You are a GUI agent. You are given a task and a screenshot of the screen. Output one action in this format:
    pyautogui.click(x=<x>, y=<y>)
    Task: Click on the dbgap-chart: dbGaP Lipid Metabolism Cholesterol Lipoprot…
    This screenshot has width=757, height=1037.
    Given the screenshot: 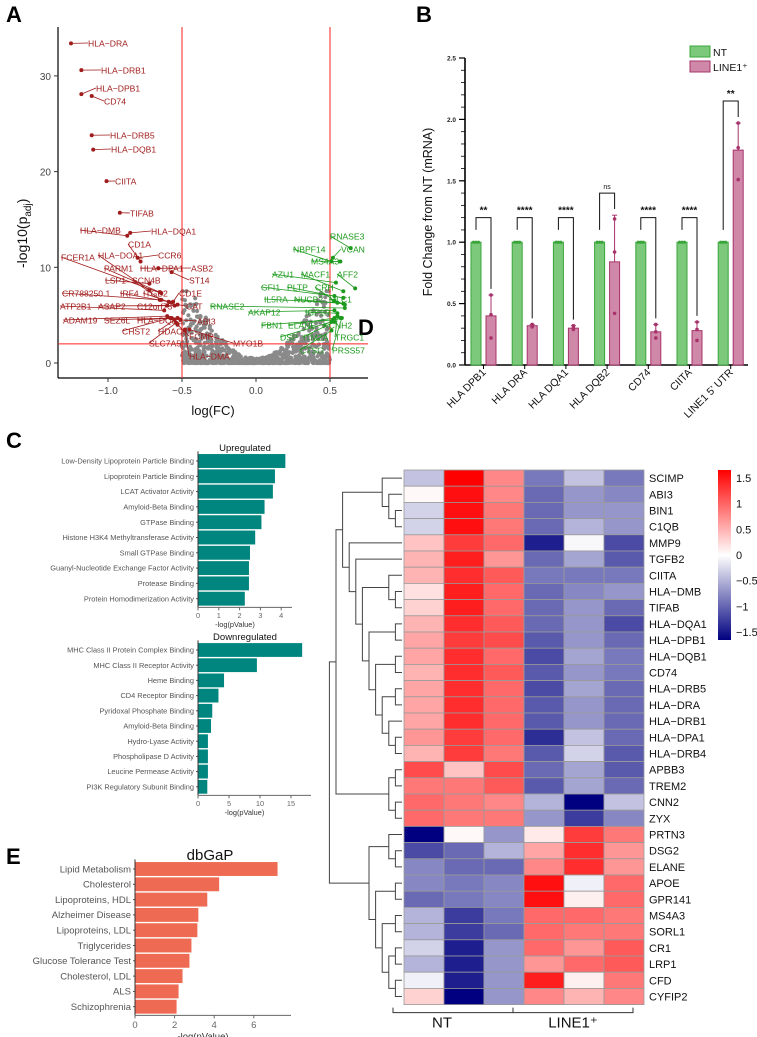 What is the action you would take?
    pyautogui.click(x=162, y=942)
    